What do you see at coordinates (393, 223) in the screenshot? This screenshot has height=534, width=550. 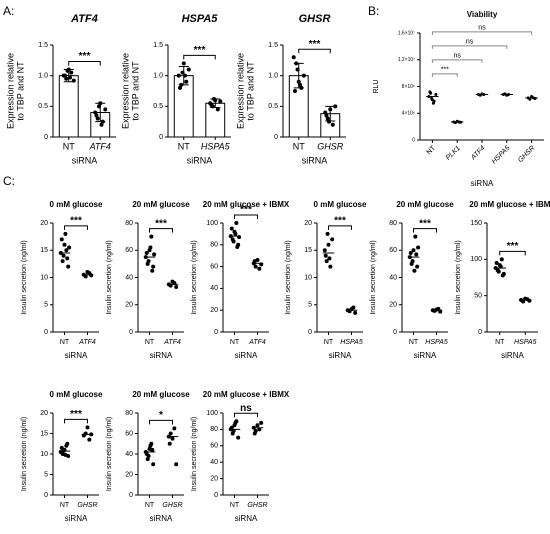 I see `y-tick-label: 80` at bounding box center [393, 223].